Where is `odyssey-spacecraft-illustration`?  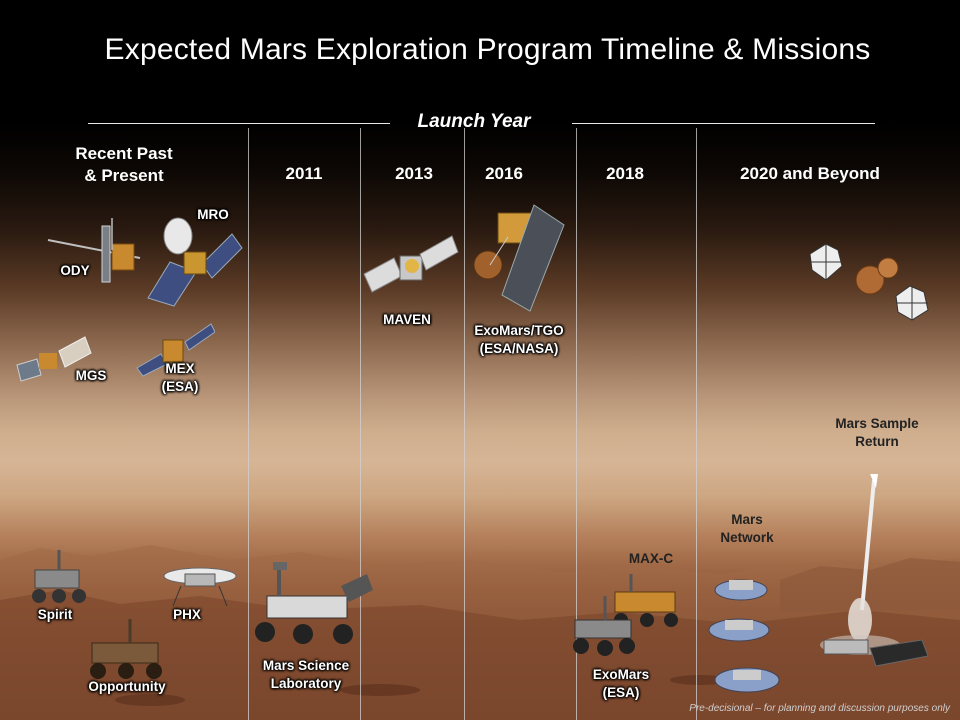 odyssey-spacecraft-illustration is located at coordinates (94, 250).